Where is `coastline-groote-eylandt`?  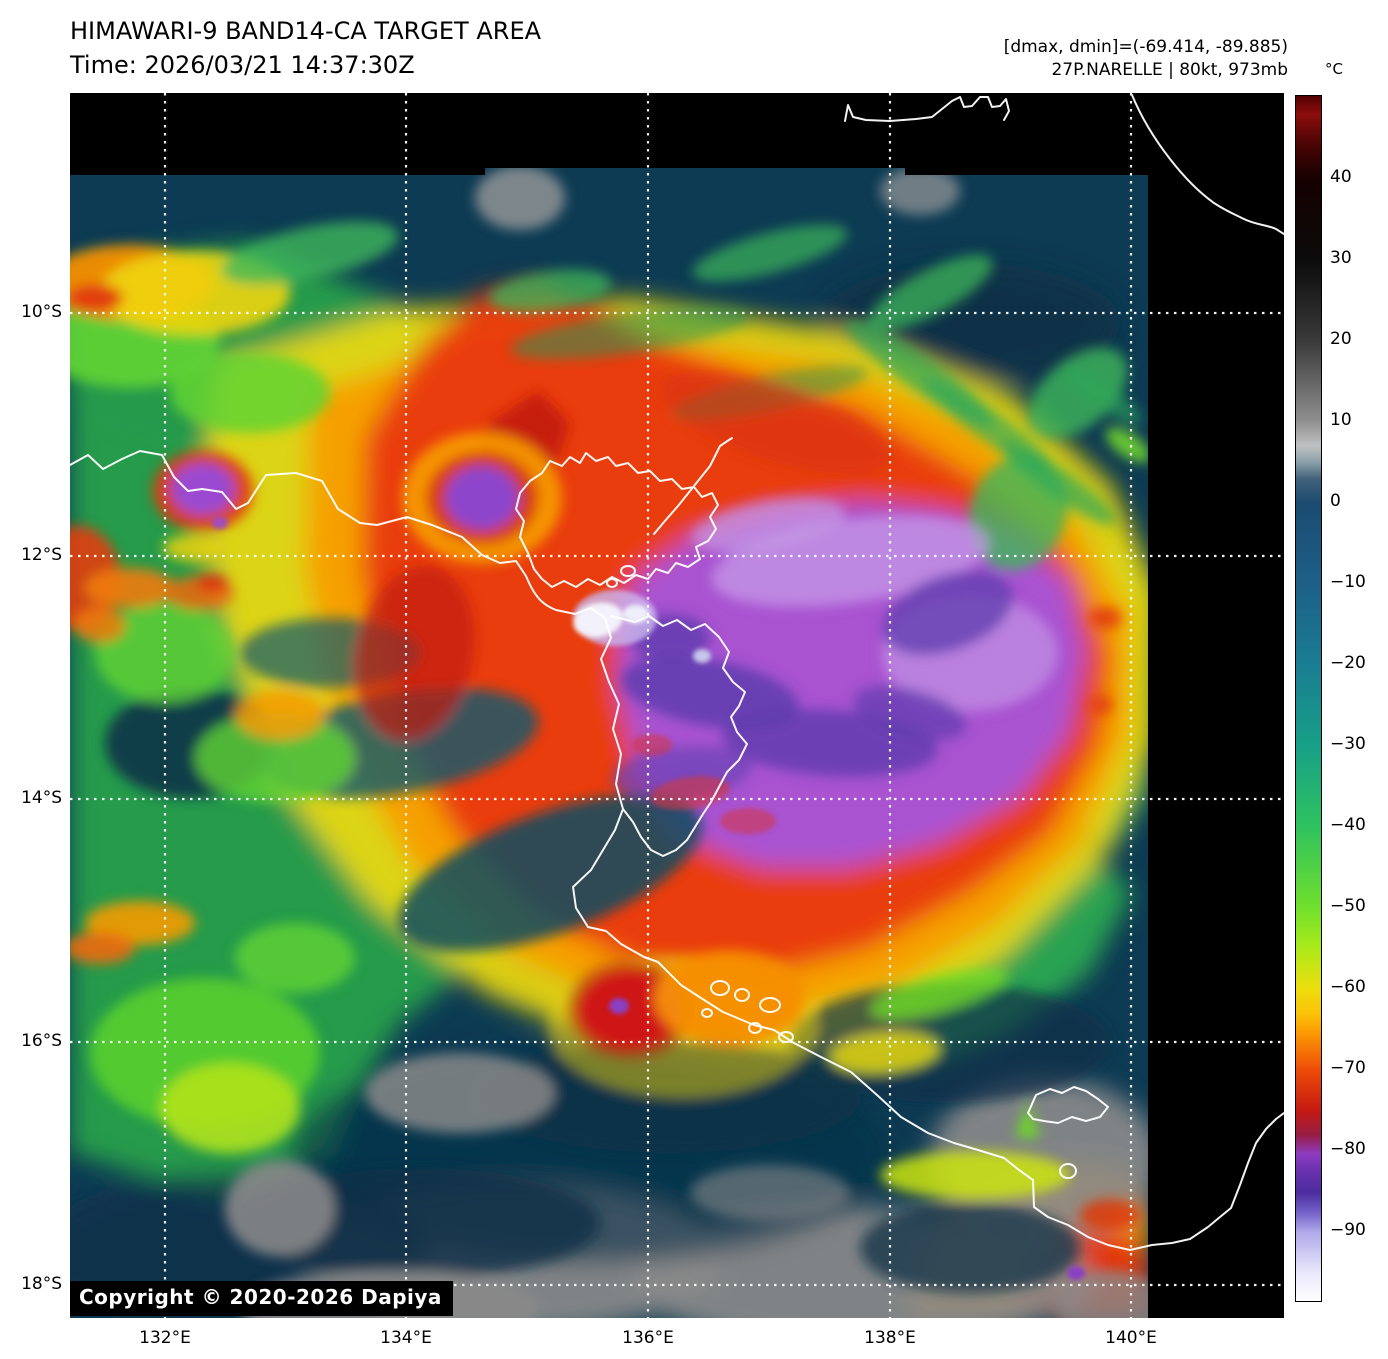 coastline-groote-eylandt is located at coordinates (1068, 1105).